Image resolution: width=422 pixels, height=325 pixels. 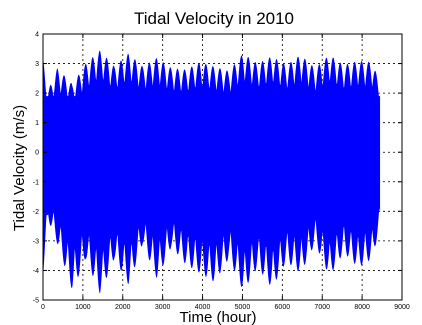 I want to click on y-axis-label: Tidal Velocity (m/s), so click(x=19, y=168).